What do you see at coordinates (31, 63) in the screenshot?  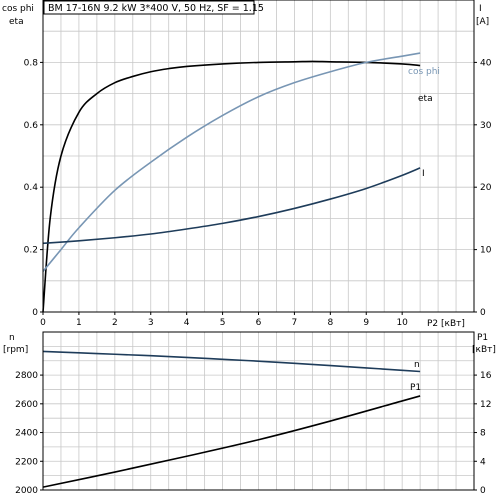 I see `left-tick-label: 0.8` at bounding box center [31, 63].